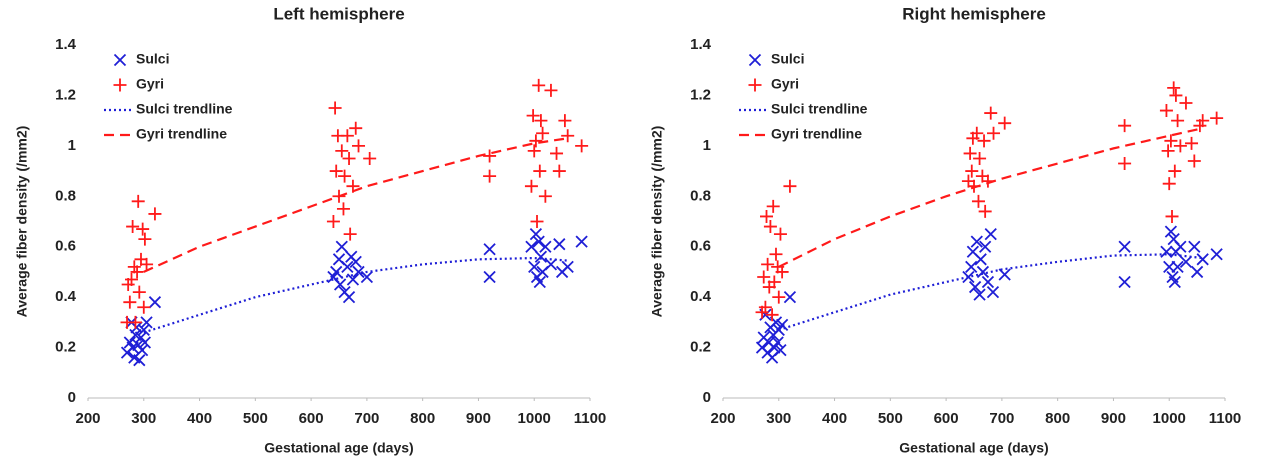 The width and height of the screenshot is (1263, 464). What do you see at coordinates (478, 418) in the screenshot?
I see `x-tick-label: 900` at bounding box center [478, 418].